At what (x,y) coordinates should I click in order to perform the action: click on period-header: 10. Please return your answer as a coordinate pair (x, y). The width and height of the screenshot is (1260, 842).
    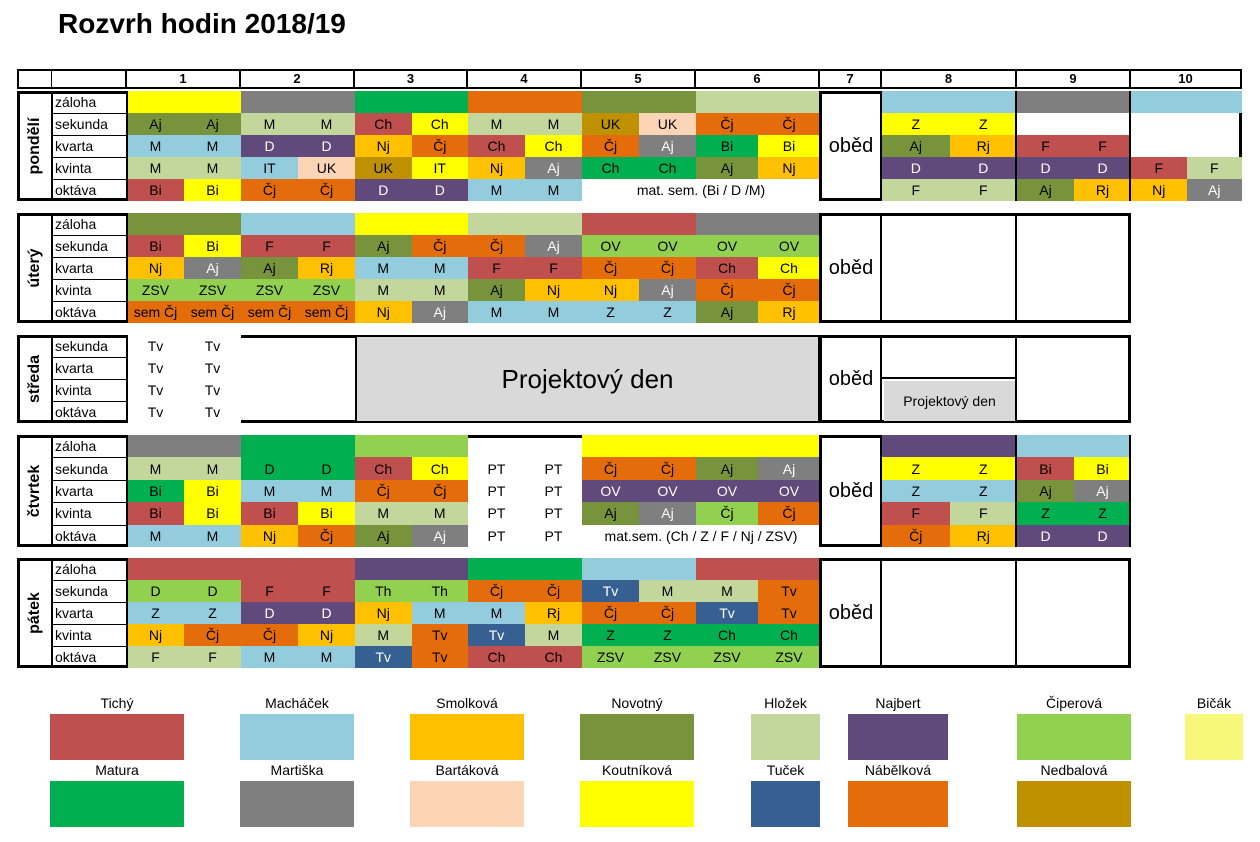
    Looking at the image, I should click on (1186, 79).